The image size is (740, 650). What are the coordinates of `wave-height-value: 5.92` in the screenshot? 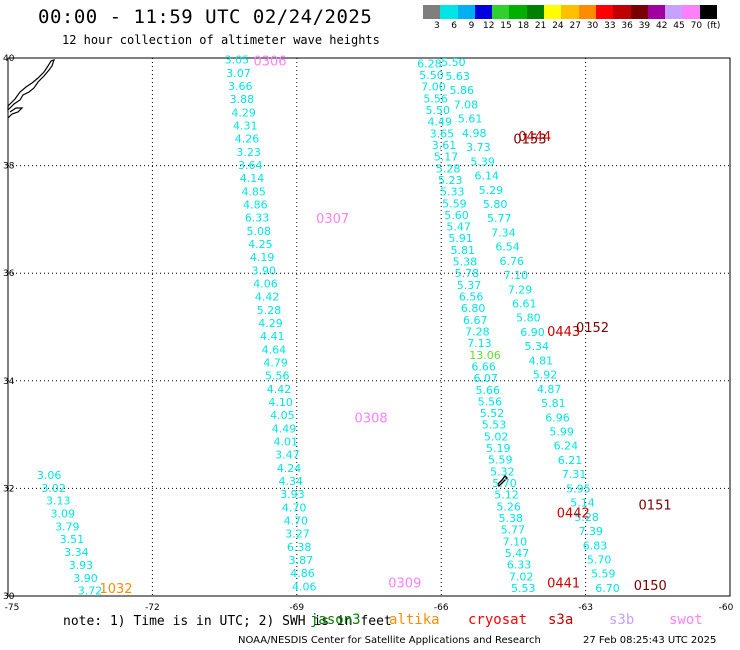 It's located at (545, 375).